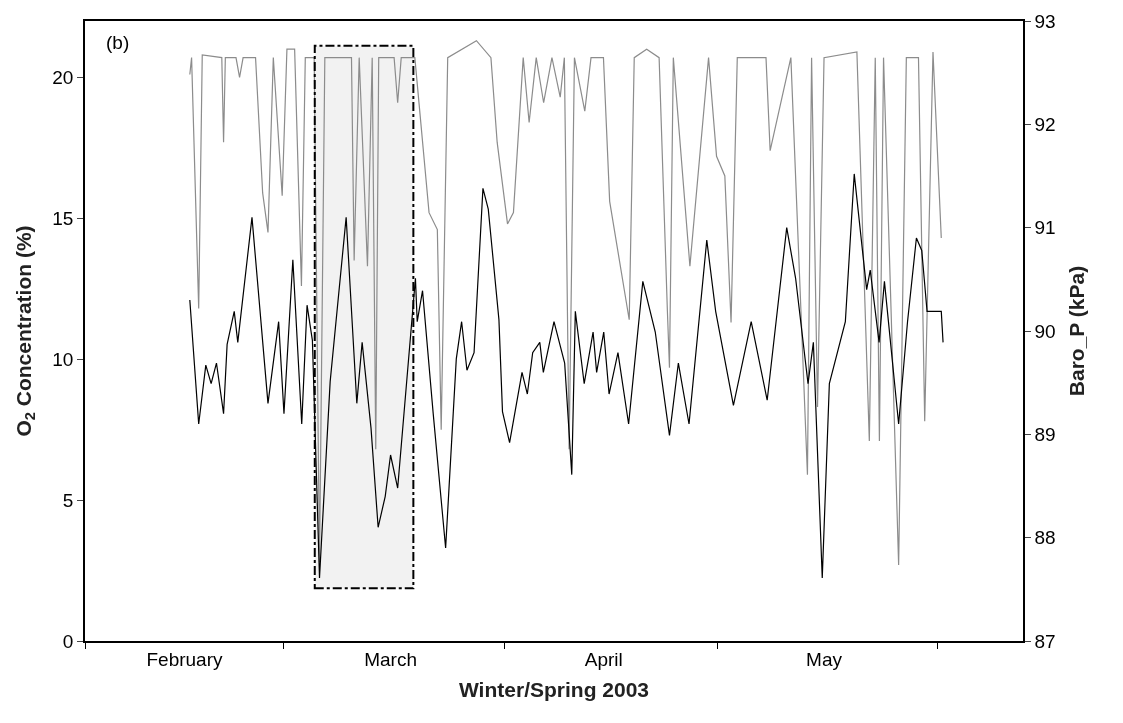  I want to click on y-tick-label: 10, so click(63, 359).